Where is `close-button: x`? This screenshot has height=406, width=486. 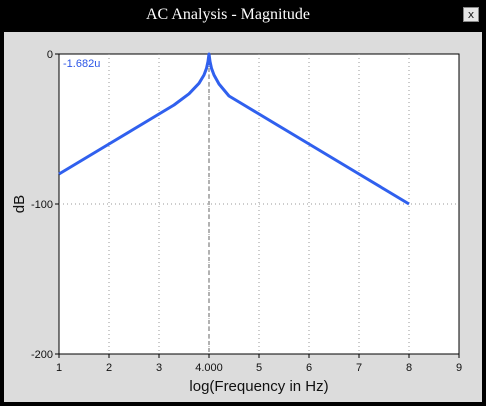
close-button: x is located at coordinates (471, 14).